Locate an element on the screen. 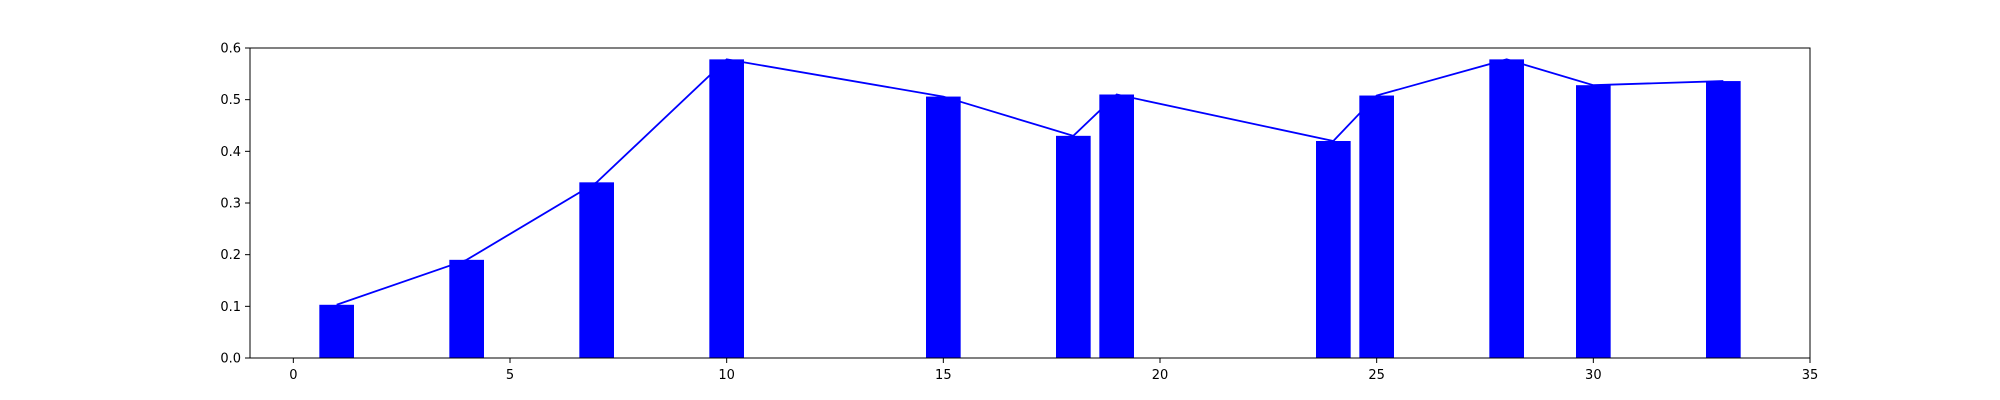 The width and height of the screenshot is (2000, 400). x-tick-label: 15 is located at coordinates (943, 375).